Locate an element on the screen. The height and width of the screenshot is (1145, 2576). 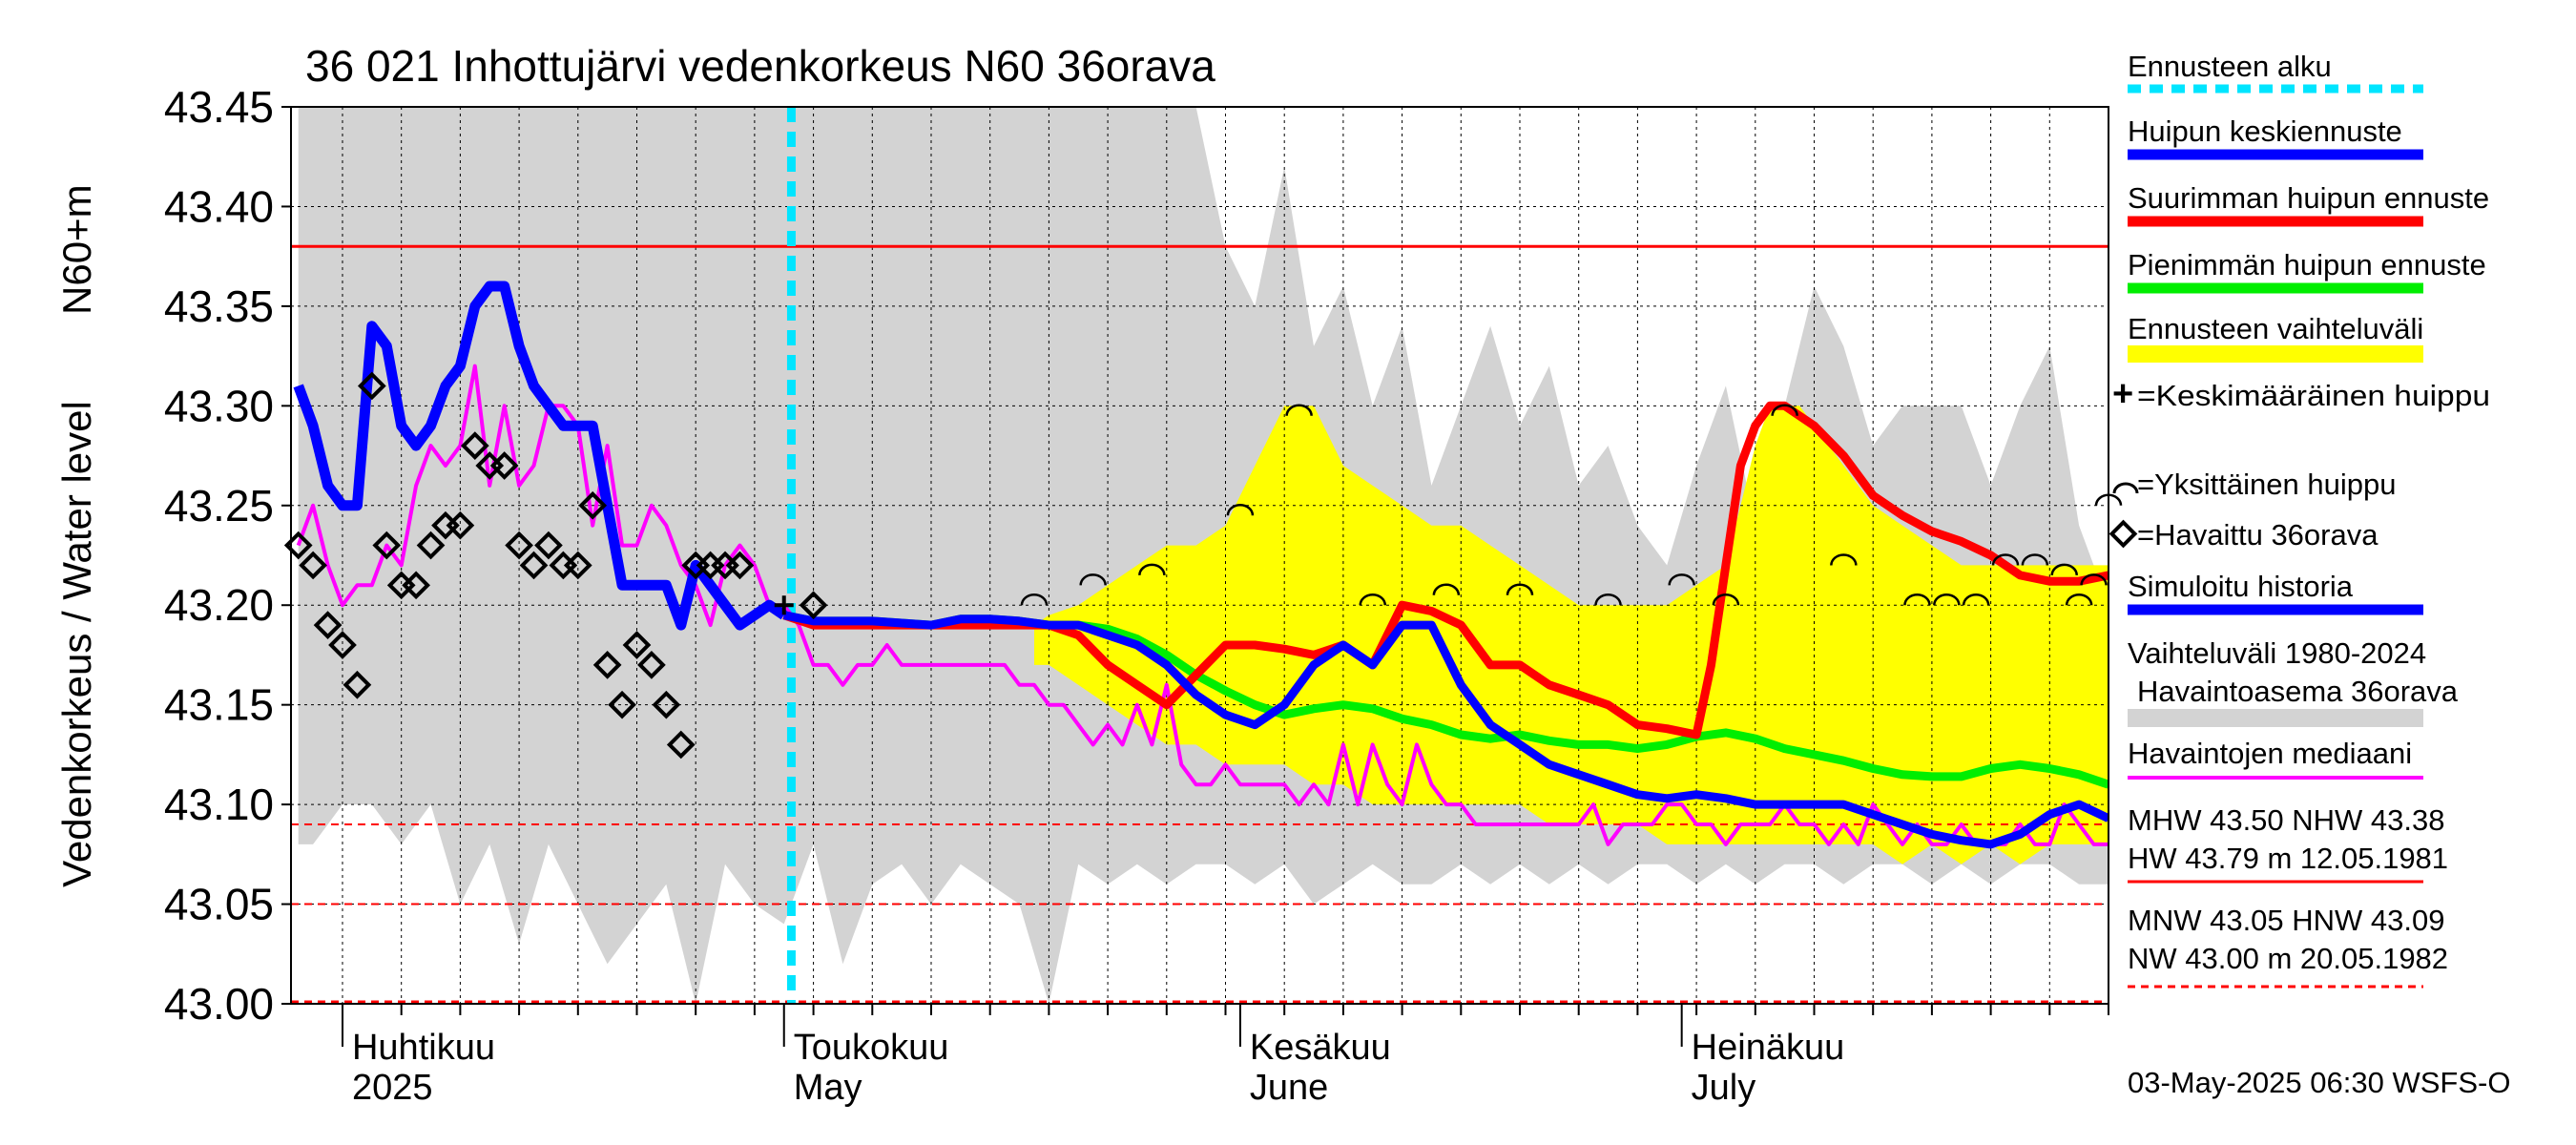
x-month-label-fi: Heinäkuu is located at coordinates (1768, 1048).